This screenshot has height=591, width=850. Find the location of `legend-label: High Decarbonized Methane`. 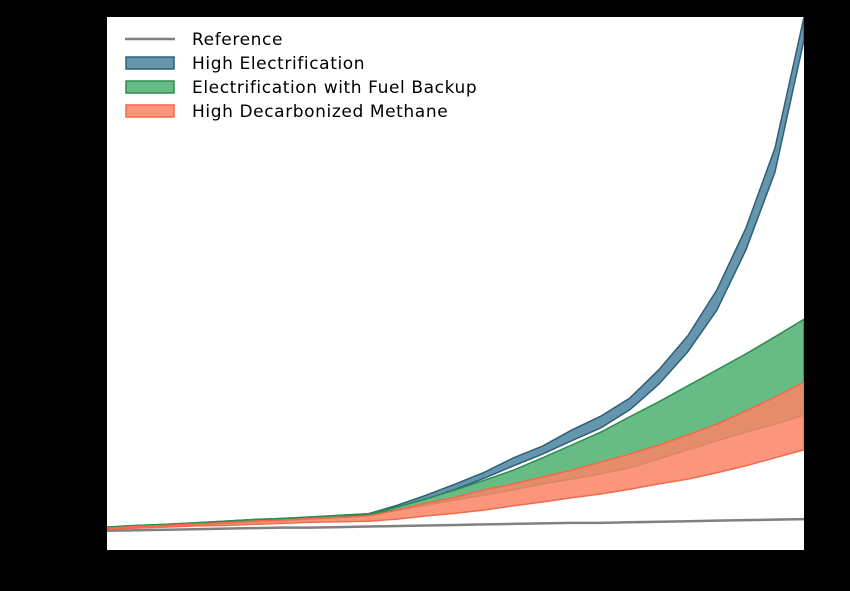

legend-label: High Decarbonized Methane is located at coordinates (320, 112).